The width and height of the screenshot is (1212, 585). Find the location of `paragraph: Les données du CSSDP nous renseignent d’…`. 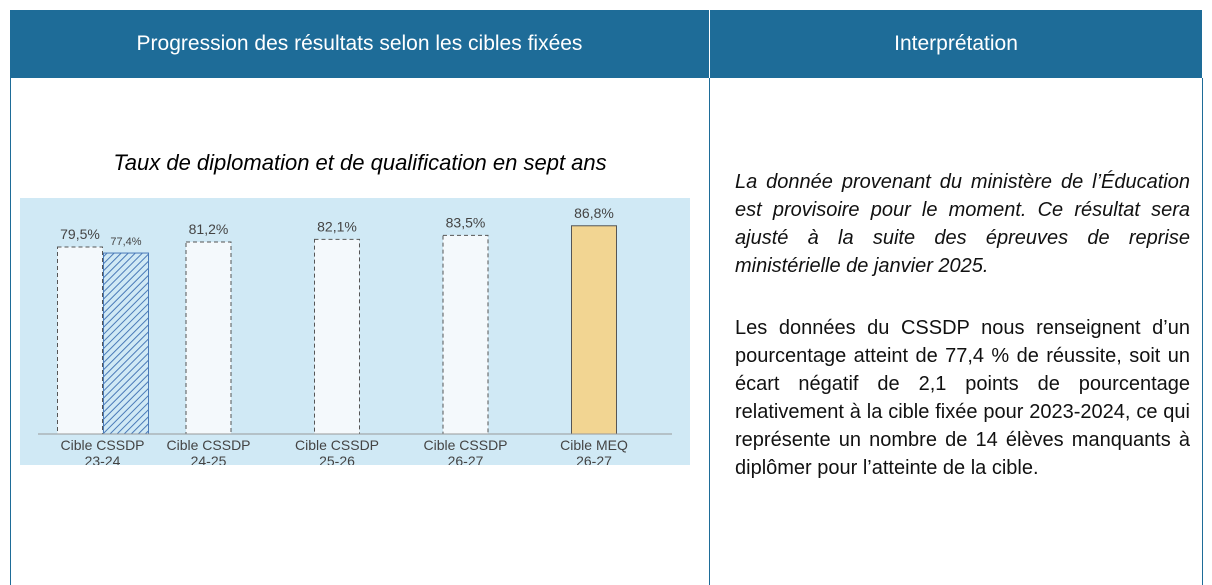

paragraph: Les données du CSSDP nous renseignent d’… is located at coordinates (962, 398).